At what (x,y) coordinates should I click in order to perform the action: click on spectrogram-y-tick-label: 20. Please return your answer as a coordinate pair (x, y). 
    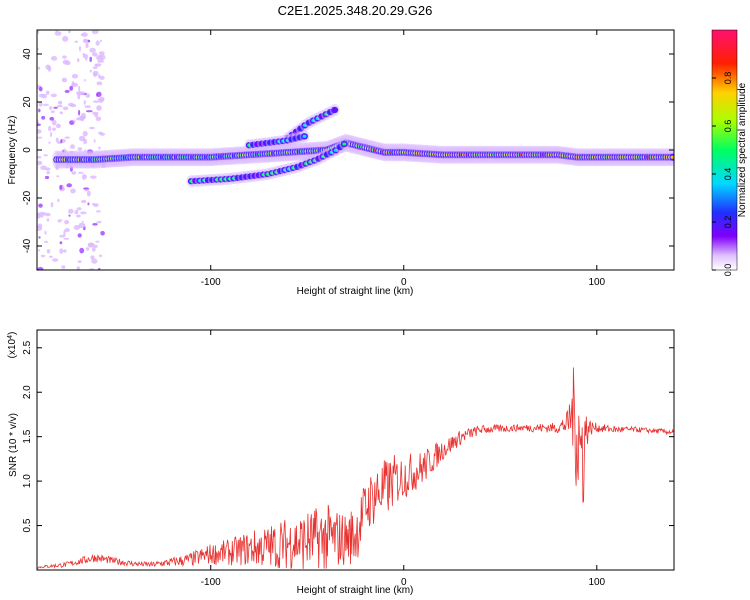
    Looking at the image, I should click on (27, 102).